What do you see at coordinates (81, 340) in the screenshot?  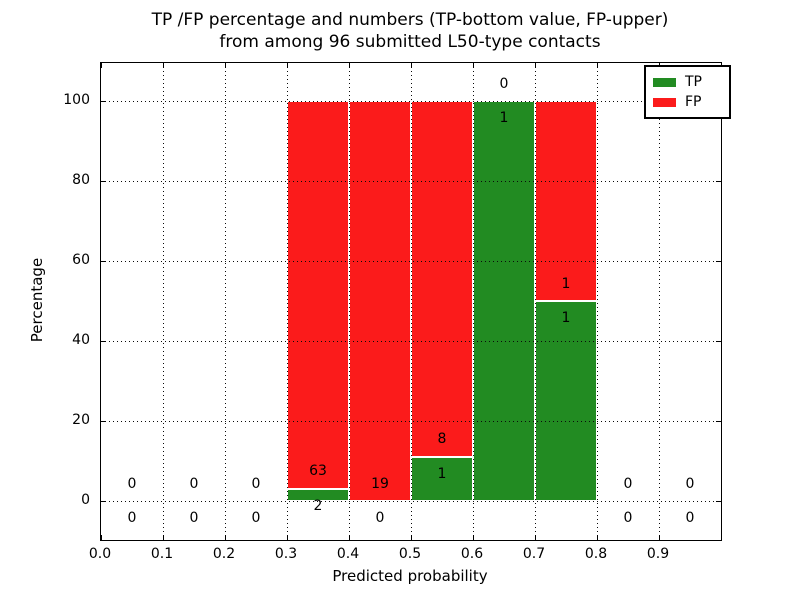 I see `y-tick-label: 40` at bounding box center [81, 340].